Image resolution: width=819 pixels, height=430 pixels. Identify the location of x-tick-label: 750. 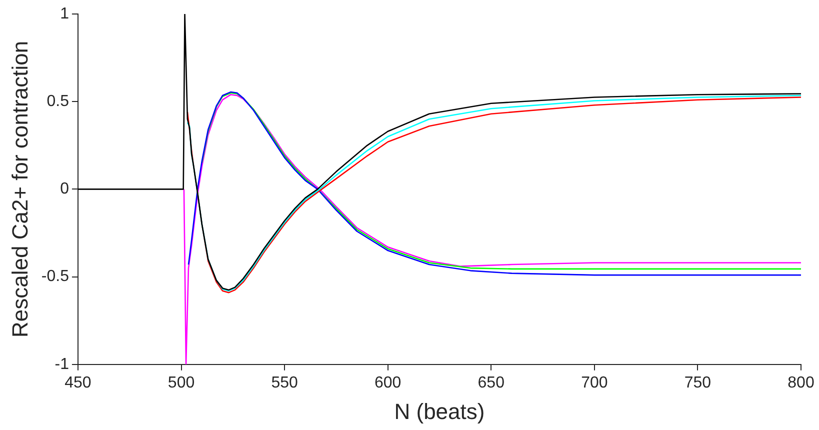
(698, 383).